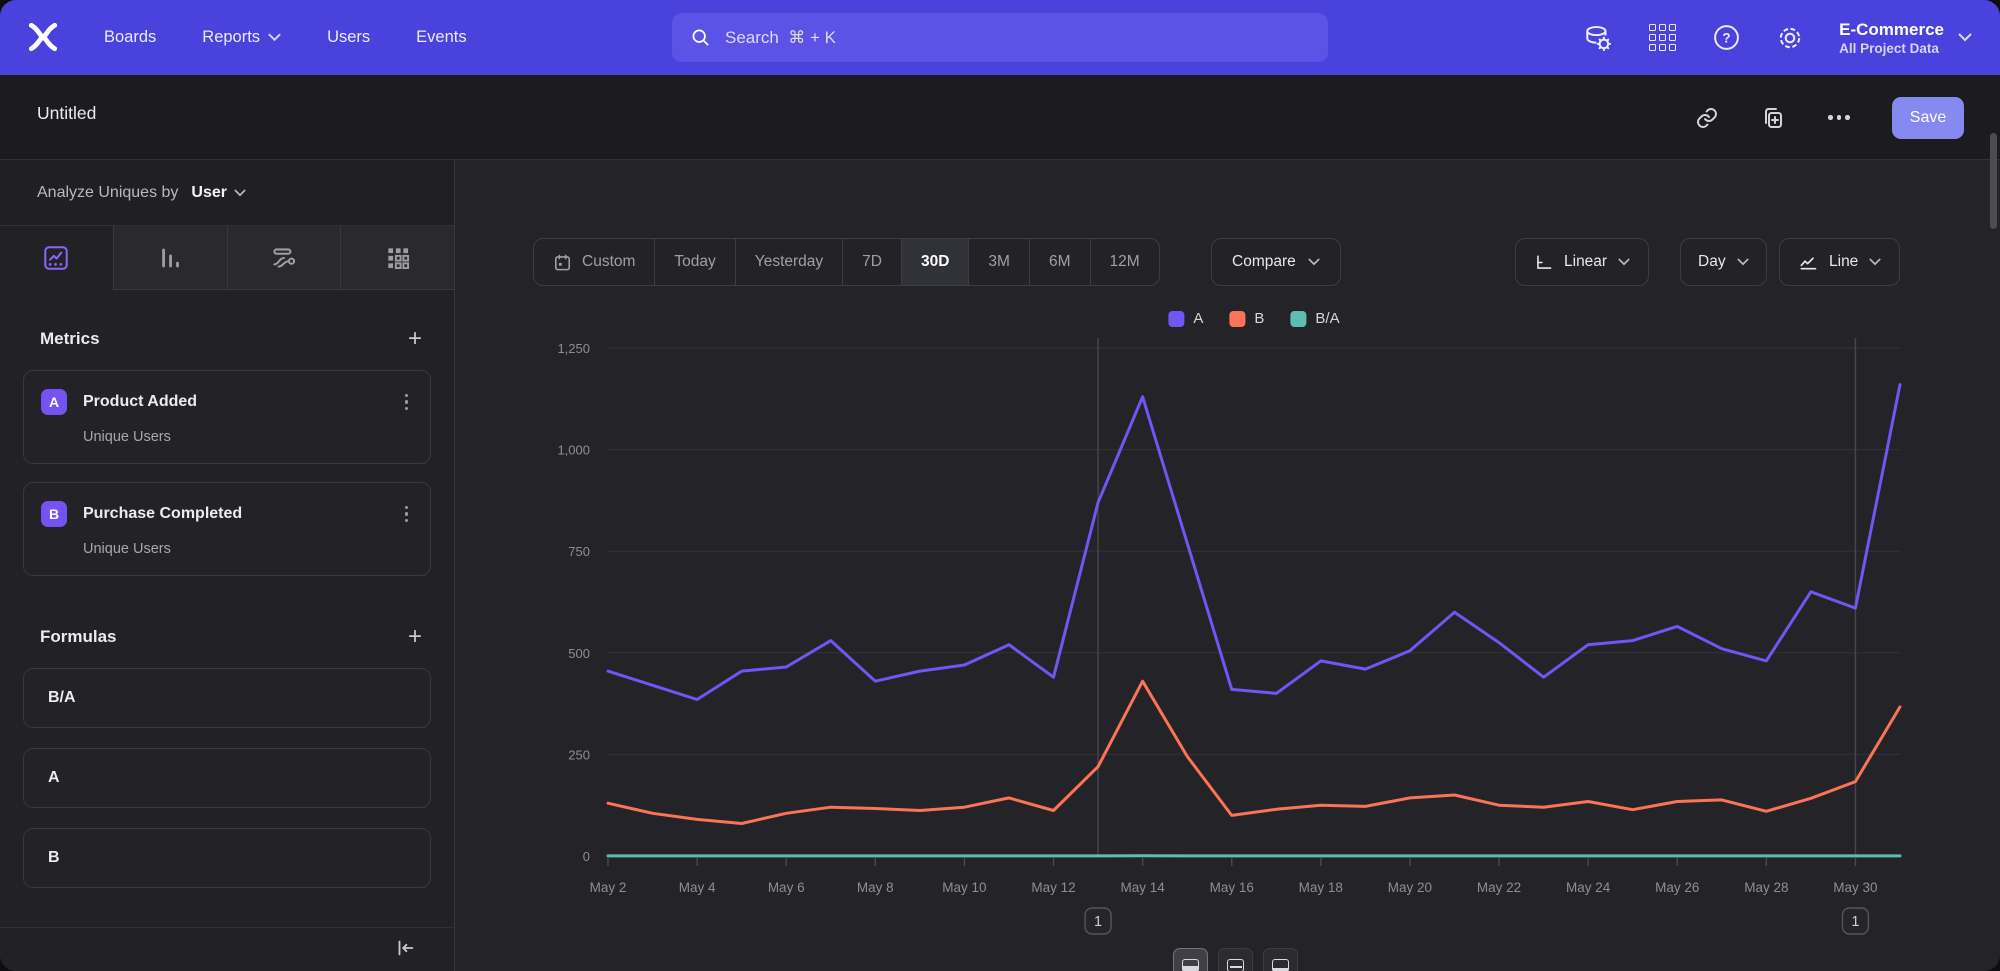 Image resolution: width=2000 pixels, height=971 pixels. What do you see at coordinates (284, 258) in the screenshot?
I see `tab-flows` at bounding box center [284, 258].